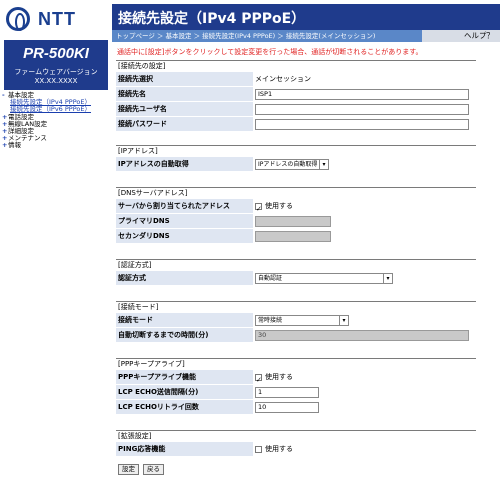 This screenshot has height=481, width=500. I want to click on ping-check-label: 使用する, so click(279, 449).